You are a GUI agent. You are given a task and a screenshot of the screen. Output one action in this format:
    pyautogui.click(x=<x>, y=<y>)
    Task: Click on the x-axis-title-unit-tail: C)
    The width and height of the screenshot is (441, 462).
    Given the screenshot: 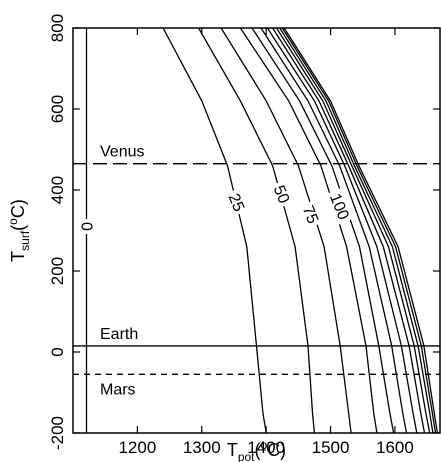 What is the action you would take?
    pyautogui.click(x=276, y=450)
    